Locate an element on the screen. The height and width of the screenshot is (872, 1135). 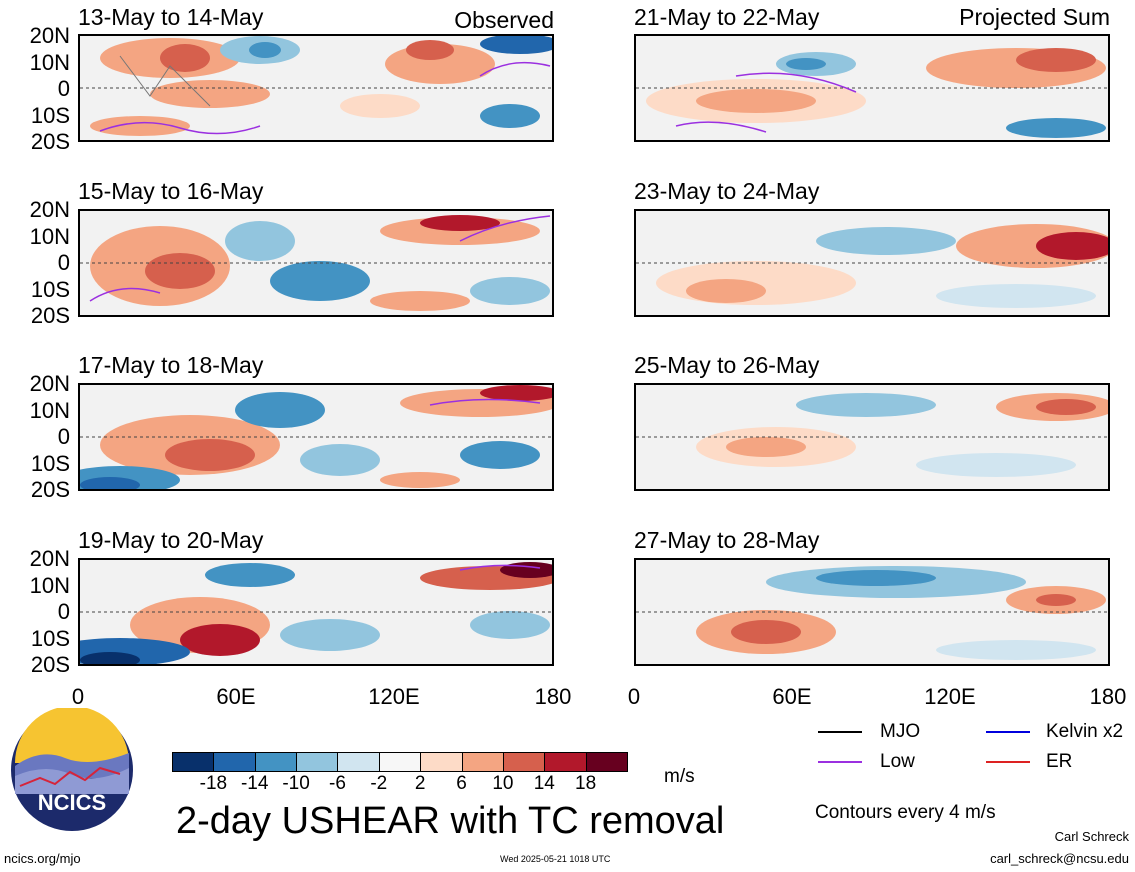
colorbar-units: m/s is located at coordinates (679, 776).